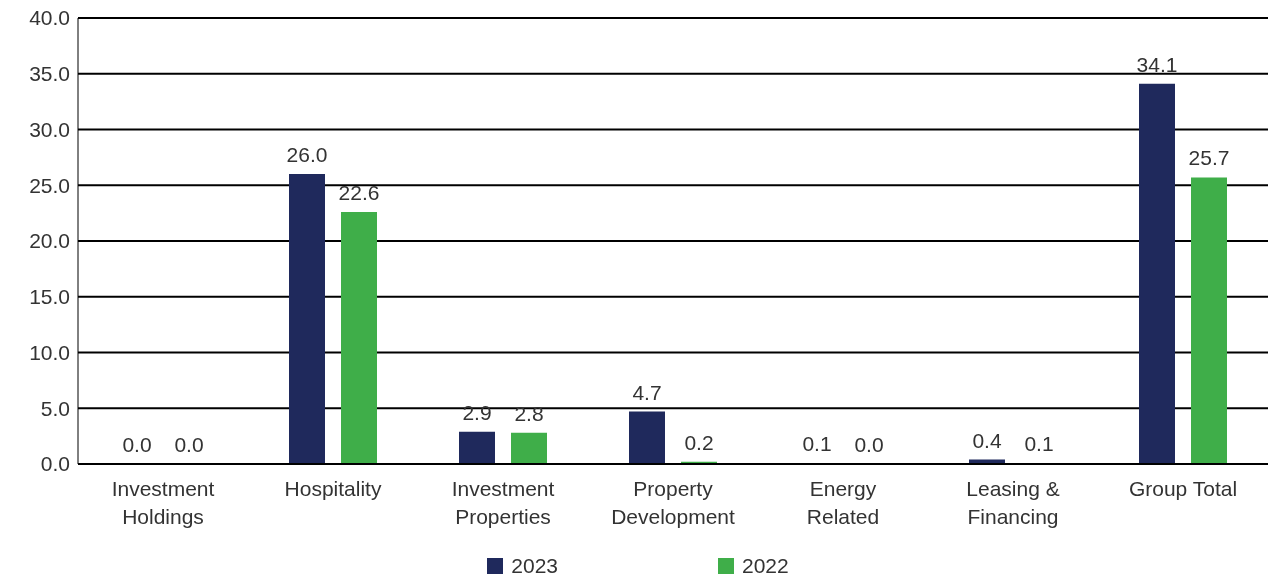 This screenshot has height=581, width=1287. Describe the element at coordinates (163, 502) in the screenshot. I see `x-tick-label: Investment Holdings` at that location.